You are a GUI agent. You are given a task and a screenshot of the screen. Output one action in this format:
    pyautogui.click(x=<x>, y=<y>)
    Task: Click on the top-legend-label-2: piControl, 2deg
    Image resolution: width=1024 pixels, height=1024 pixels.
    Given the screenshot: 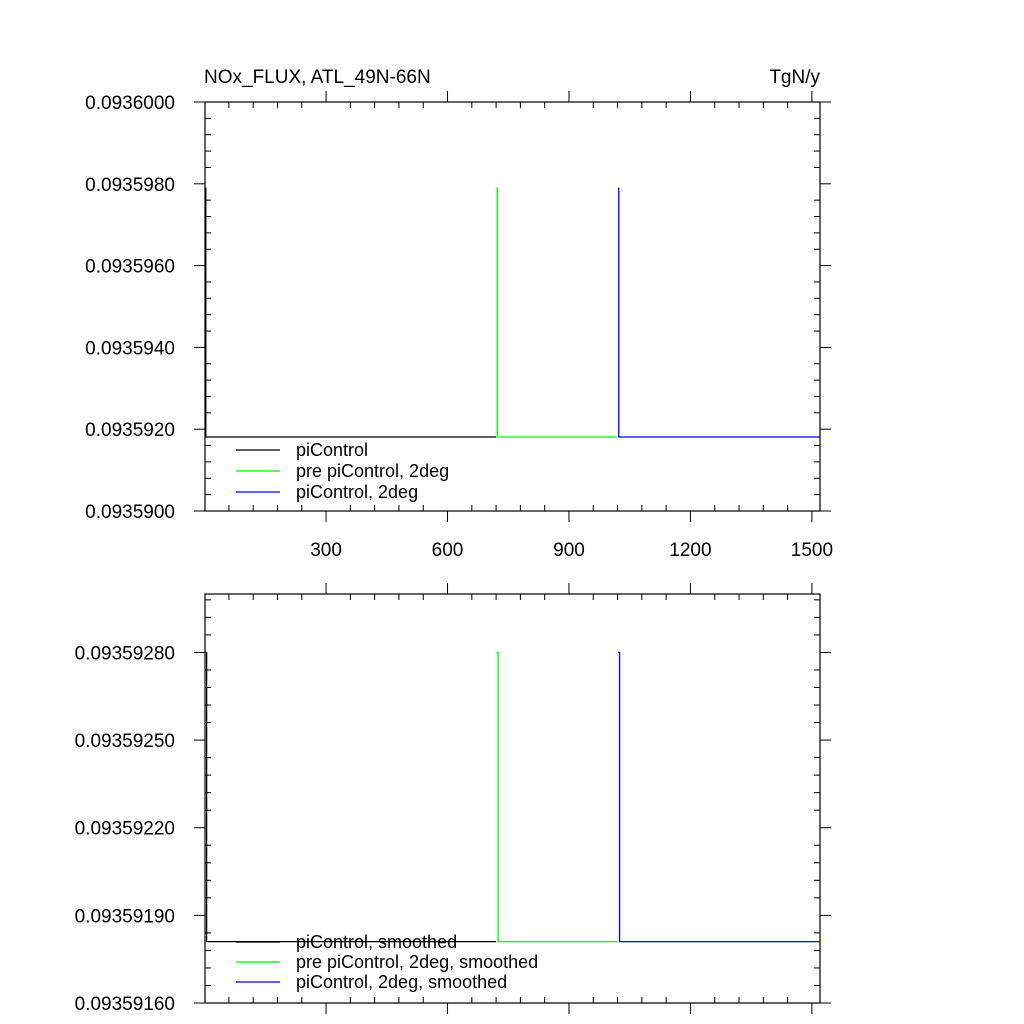 What is the action you would take?
    pyautogui.click(x=357, y=492)
    